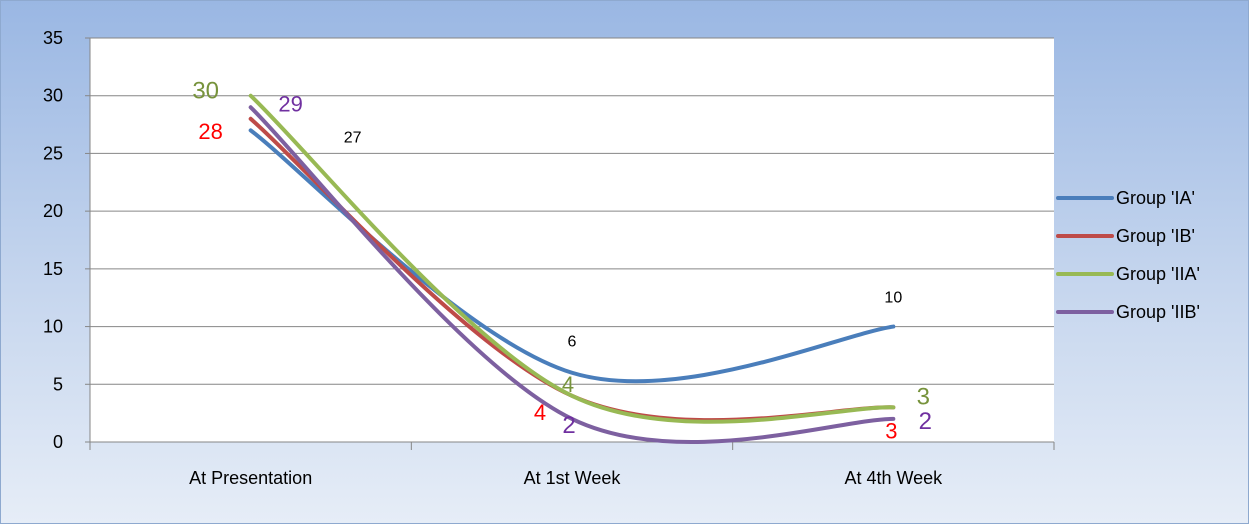 This screenshot has width=1249, height=525. Describe the element at coordinates (573, 478) in the screenshot. I see `x-category-label: At 1st Week` at that location.